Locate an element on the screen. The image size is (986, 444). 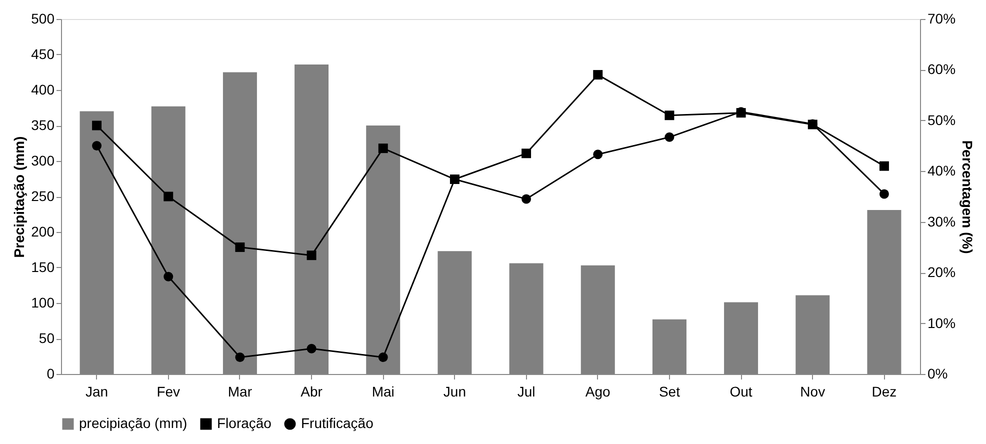
x-tick-label: Fev is located at coordinates (168, 392).